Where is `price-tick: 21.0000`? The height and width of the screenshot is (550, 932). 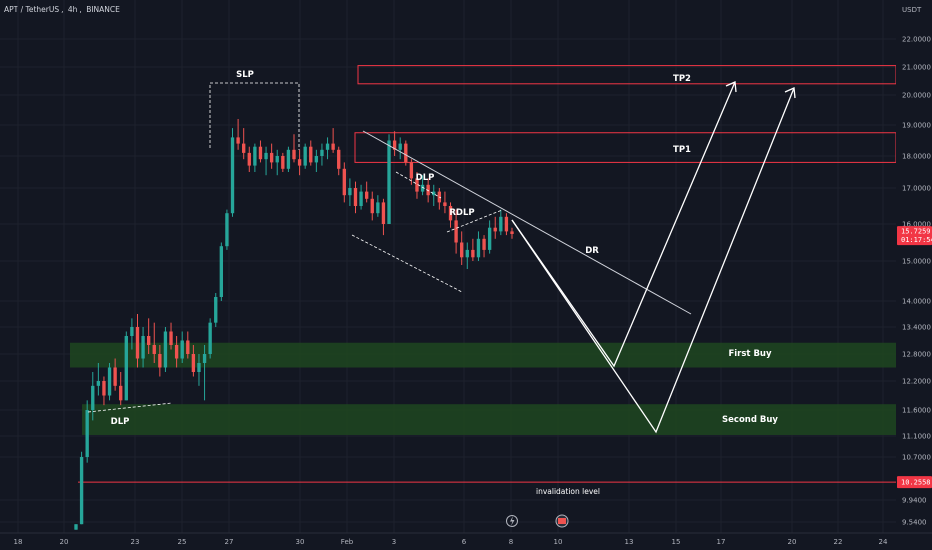
price-tick: 21.0000 is located at coordinates (916, 68).